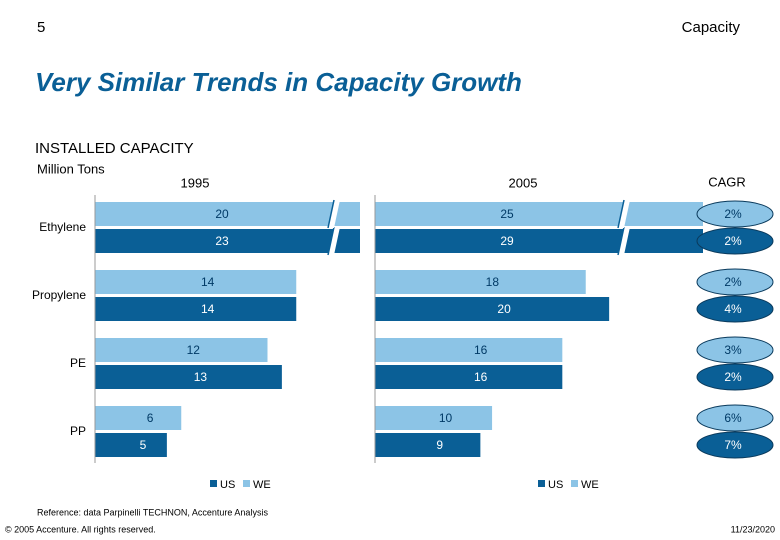 This screenshot has height=540, width=780. Describe the element at coordinates (71, 168) in the screenshot. I see `unit: Million Tons` at that location.